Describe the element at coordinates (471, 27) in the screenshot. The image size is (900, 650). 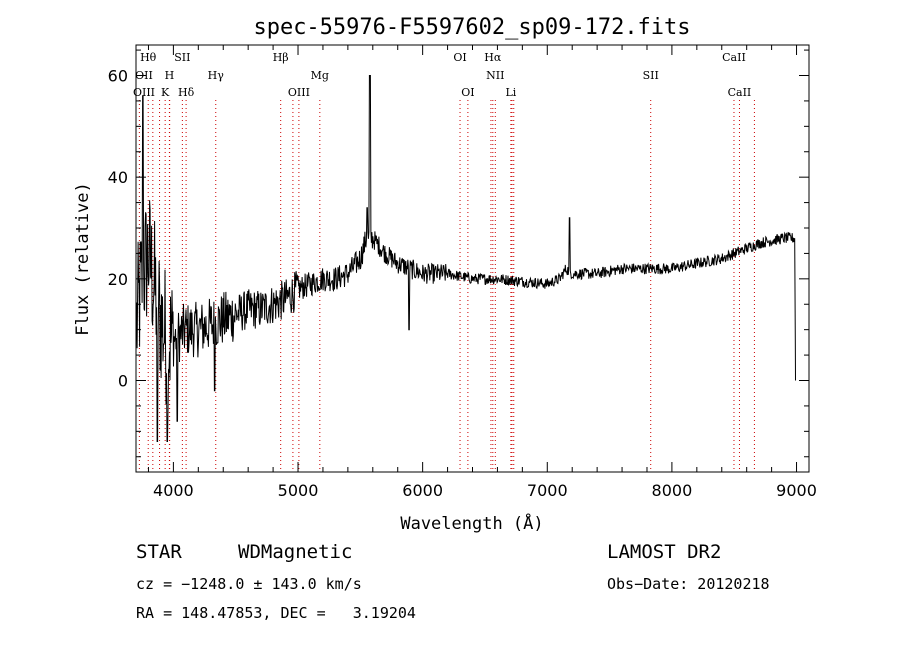
I see `chart-title: spec-55976-F5597602_sp09-172.fits` at that location.